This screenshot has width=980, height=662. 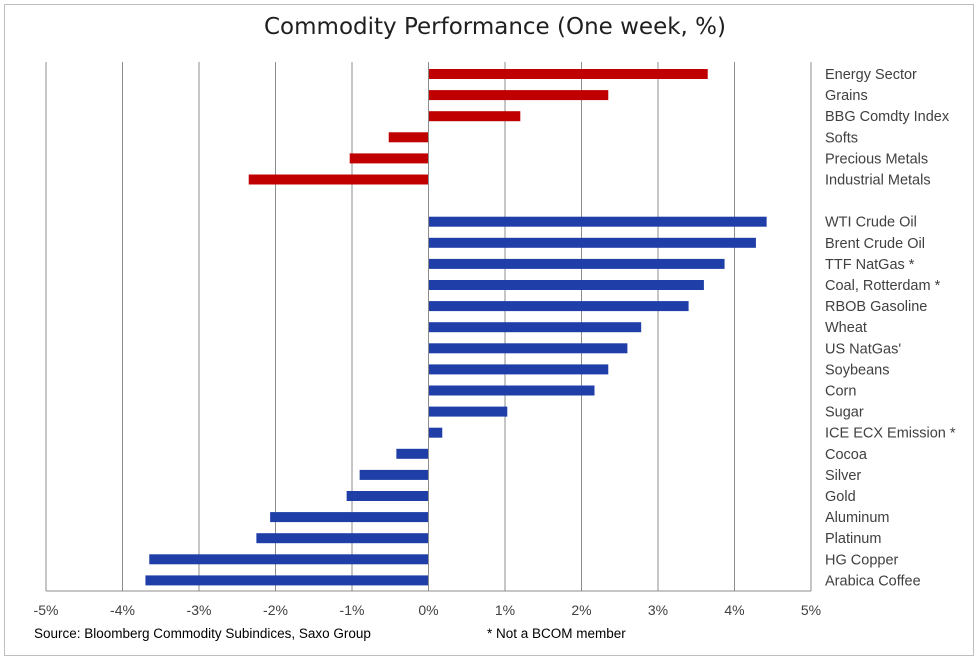 I want to click on x-tick-label: 3%, so click(x=658, y=610).